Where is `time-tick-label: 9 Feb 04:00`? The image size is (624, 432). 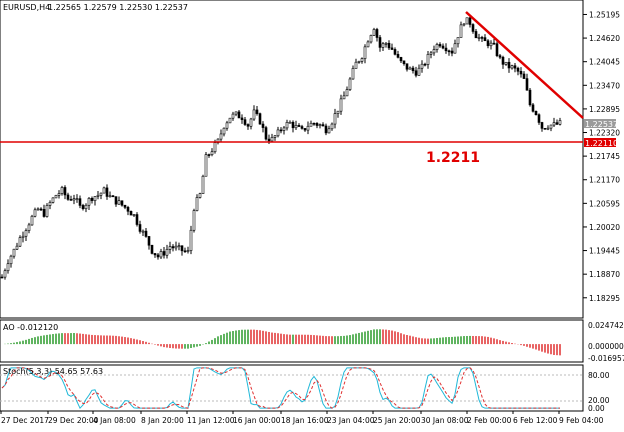
time-tick-label: 9 Feb 04:00 is located at coordinates (581, 420).